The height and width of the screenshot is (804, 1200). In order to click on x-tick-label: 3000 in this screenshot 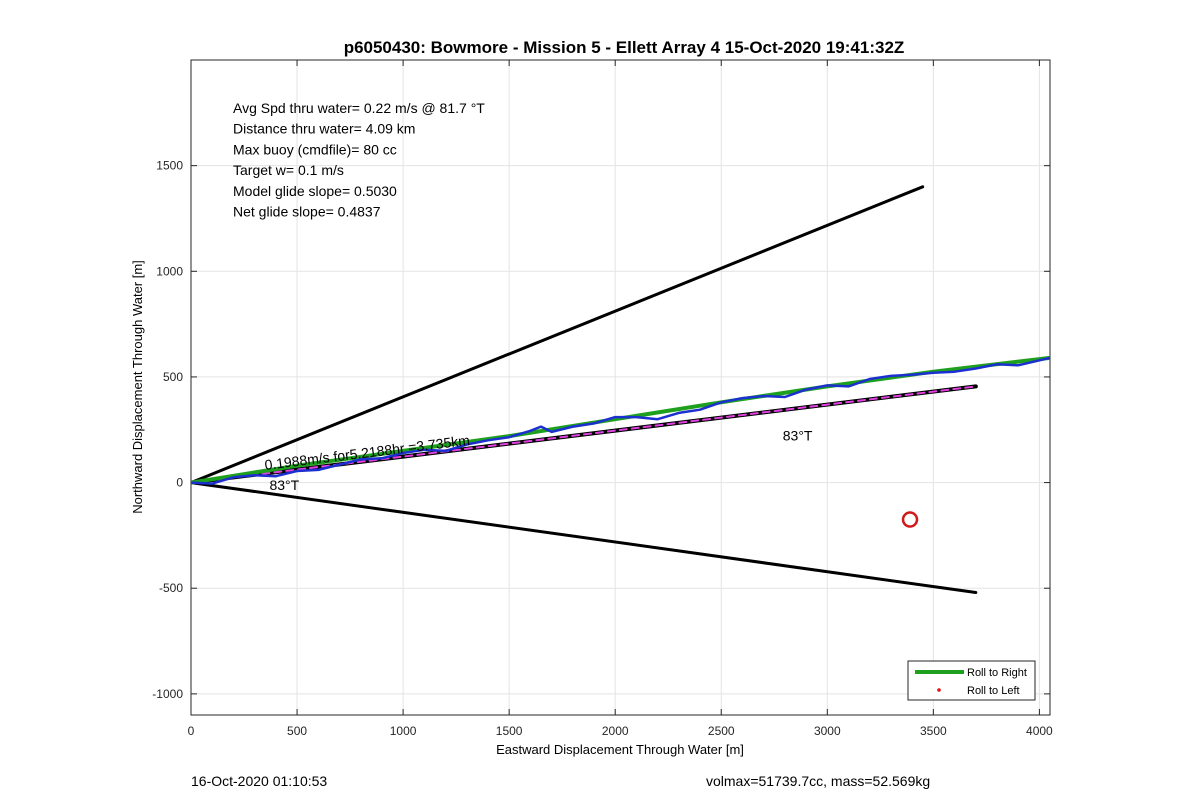, I will do `click(827, 731)`.